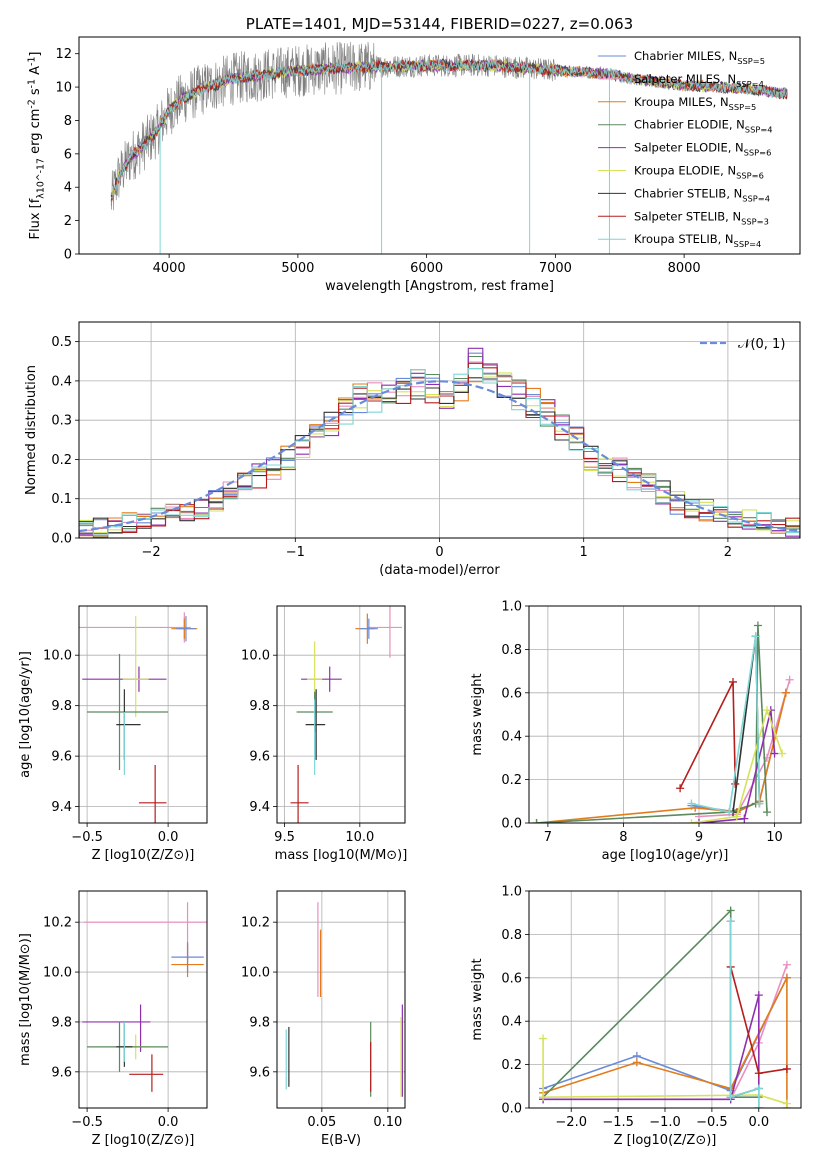  What do you see at coordinates (699, 80) in the screenshot?
I see `legend-label: Salpeter MILES, NSSP=4` at bounding box center [699, 80].